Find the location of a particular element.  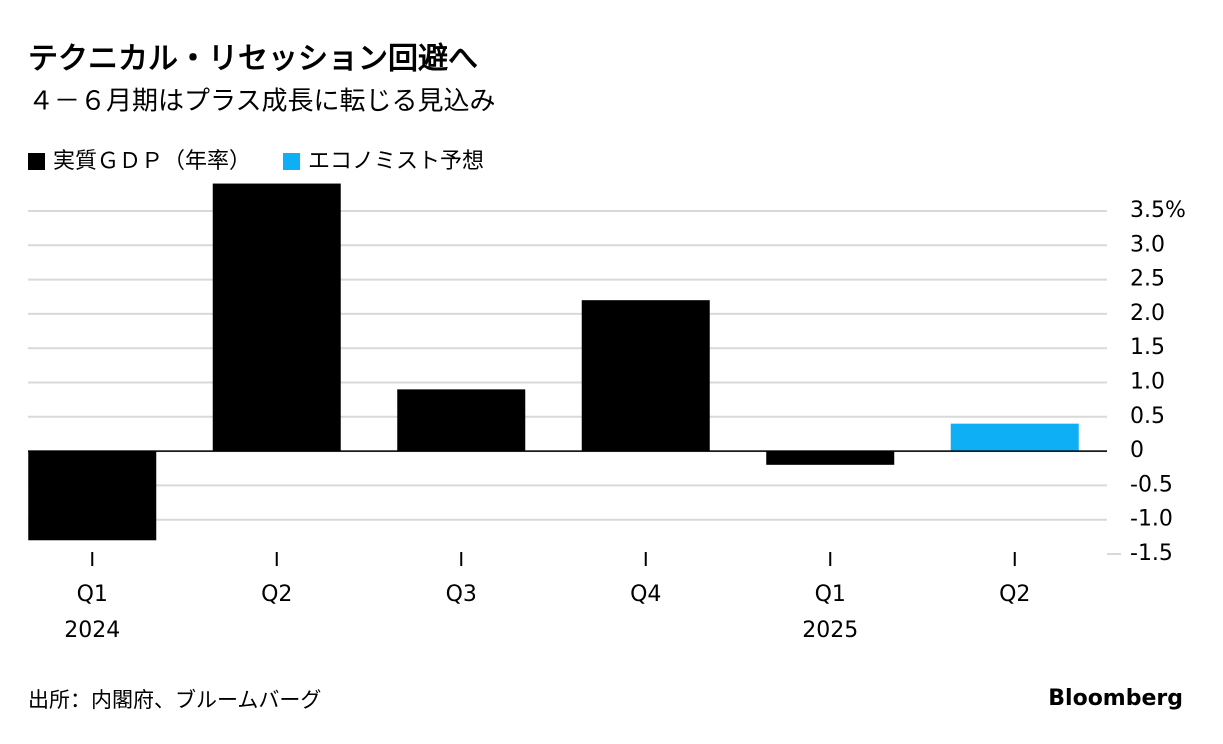

y-tick-label: 3.0 is located at coordinates (1147, 244).